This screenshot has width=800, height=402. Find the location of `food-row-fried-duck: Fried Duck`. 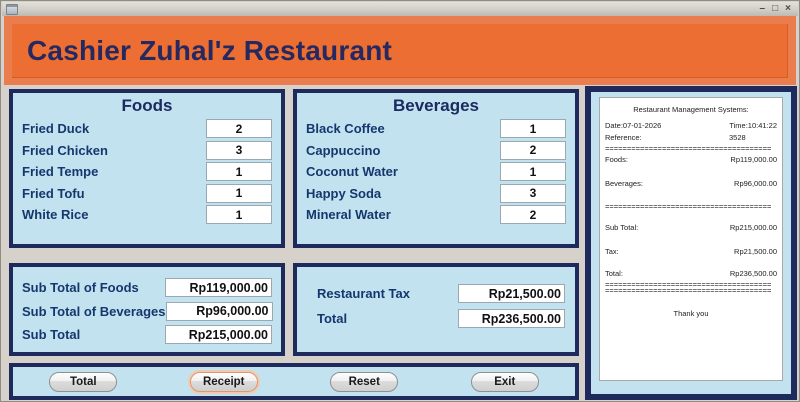

food-row-fried-duck: Fried Duck is located at coordinates (147, 129).